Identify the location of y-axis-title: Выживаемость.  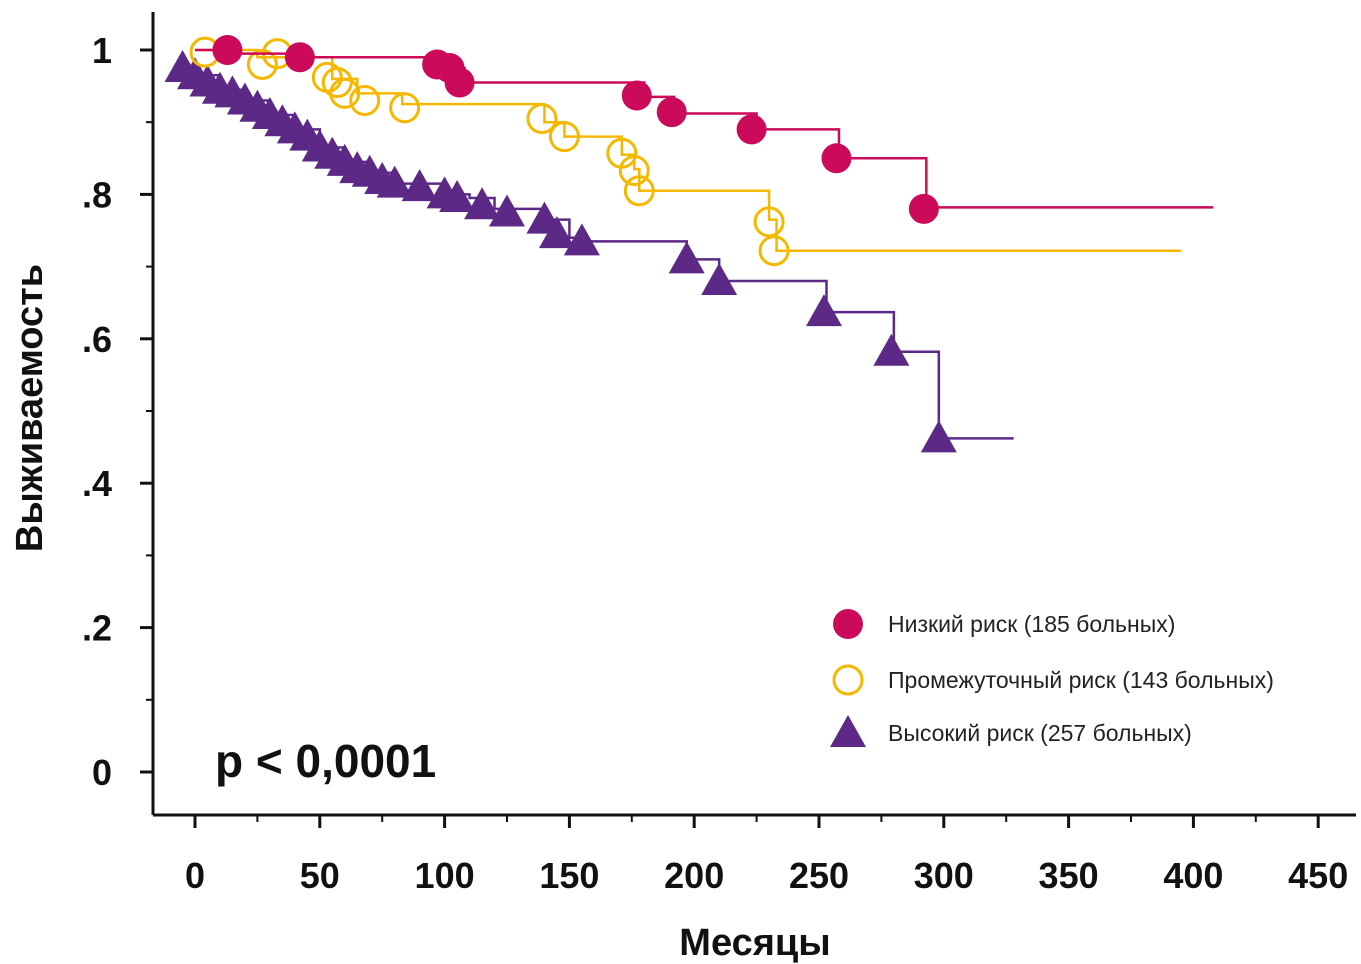
(30, 408).